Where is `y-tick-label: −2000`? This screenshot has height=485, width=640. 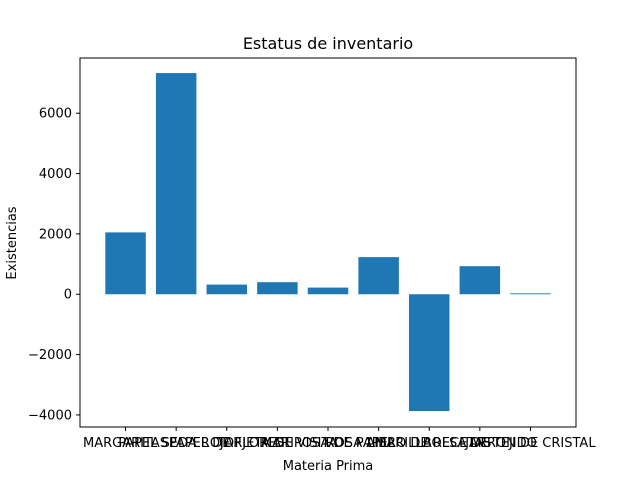
y-tick-label: −2000 is located at coordinates (50, 355).